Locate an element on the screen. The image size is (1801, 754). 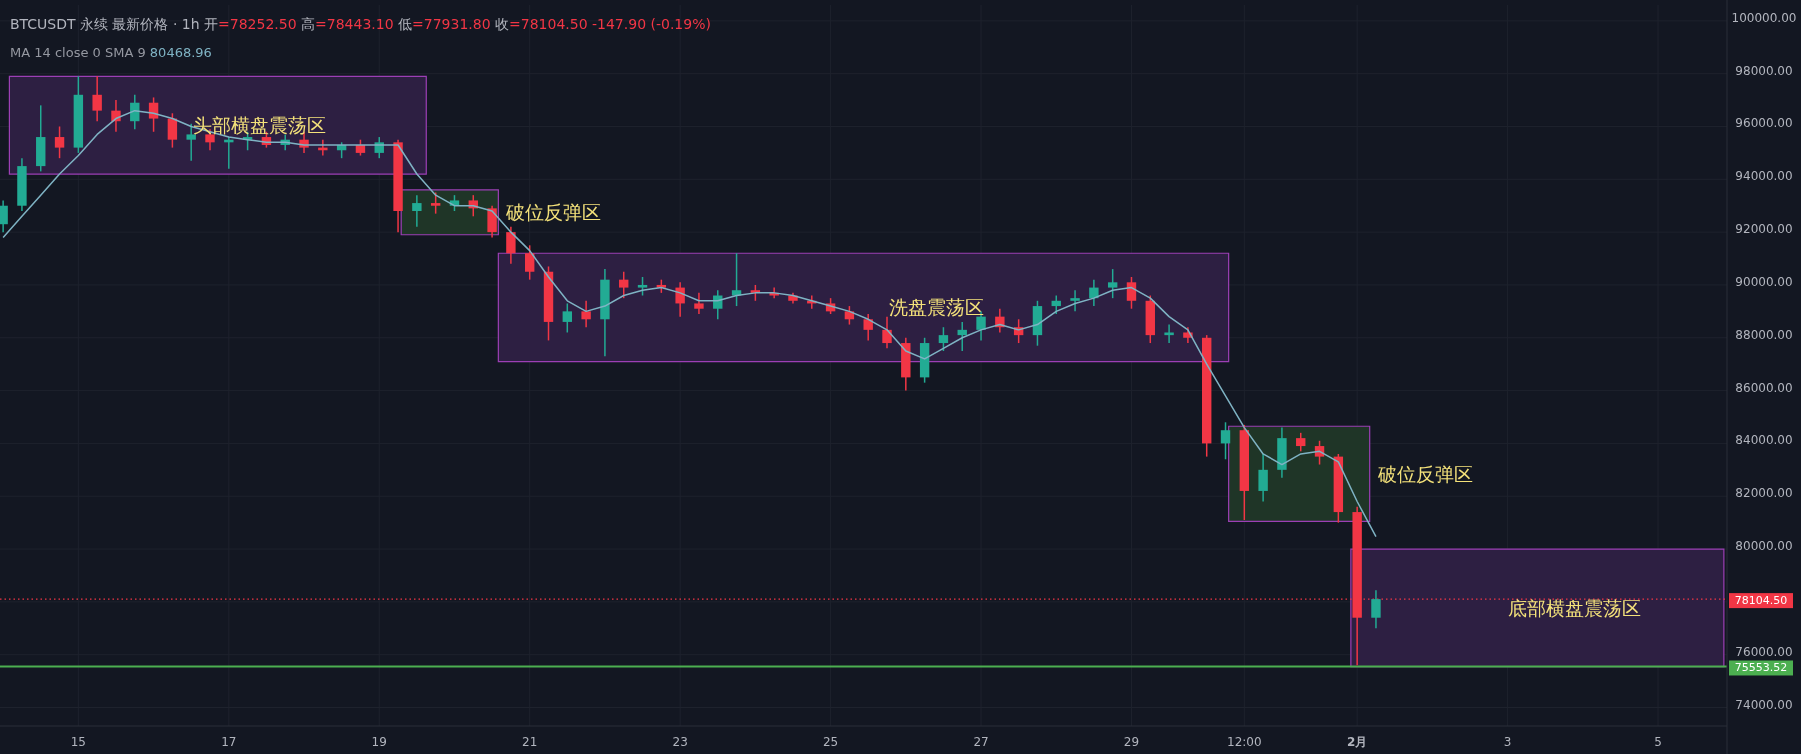
y-tick-label: 84000.00 is located at coordinates (1764, 440).